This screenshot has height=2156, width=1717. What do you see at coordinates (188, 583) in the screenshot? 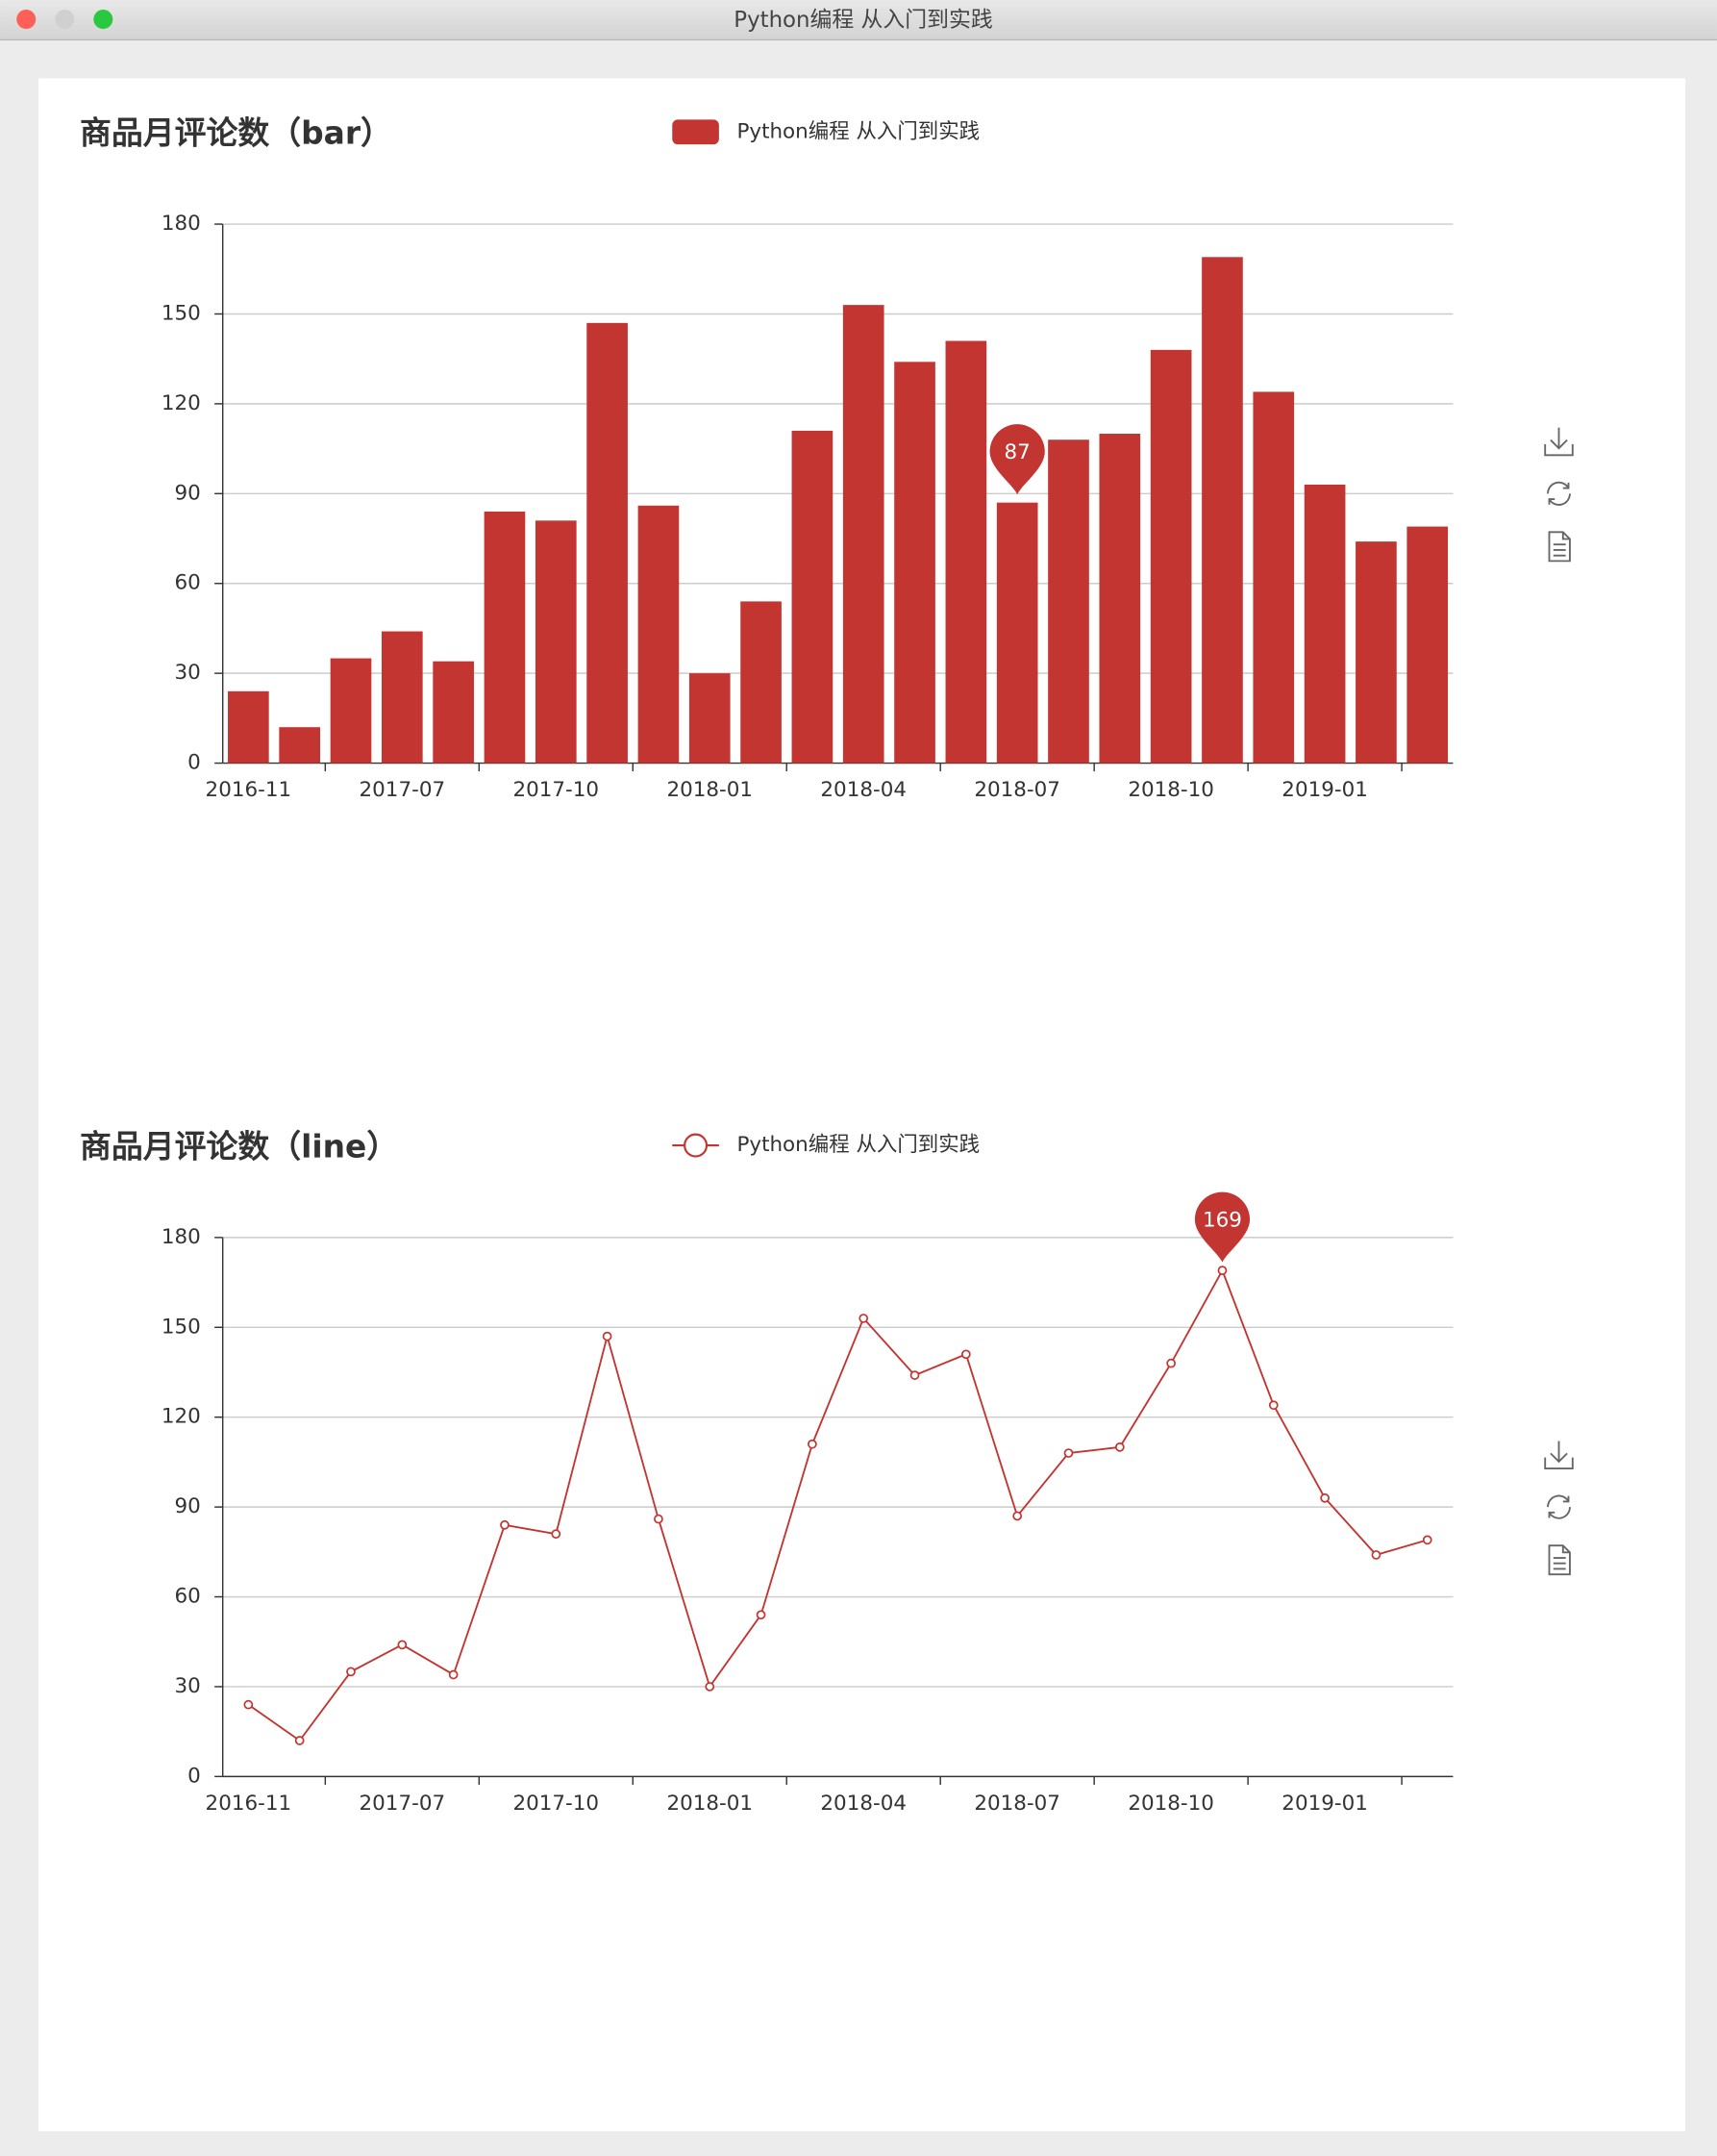
I see `y-tick-label: 60` at bounding box center [188, 583].